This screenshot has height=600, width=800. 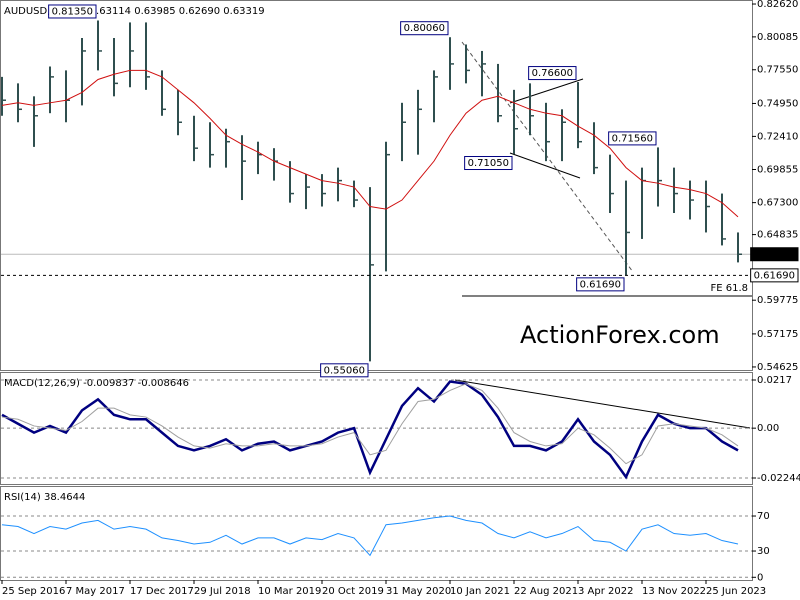 I want to click on pane-title: MACD(12,26,9) -0.009837 -0.008646, so click(x=96, y=383).